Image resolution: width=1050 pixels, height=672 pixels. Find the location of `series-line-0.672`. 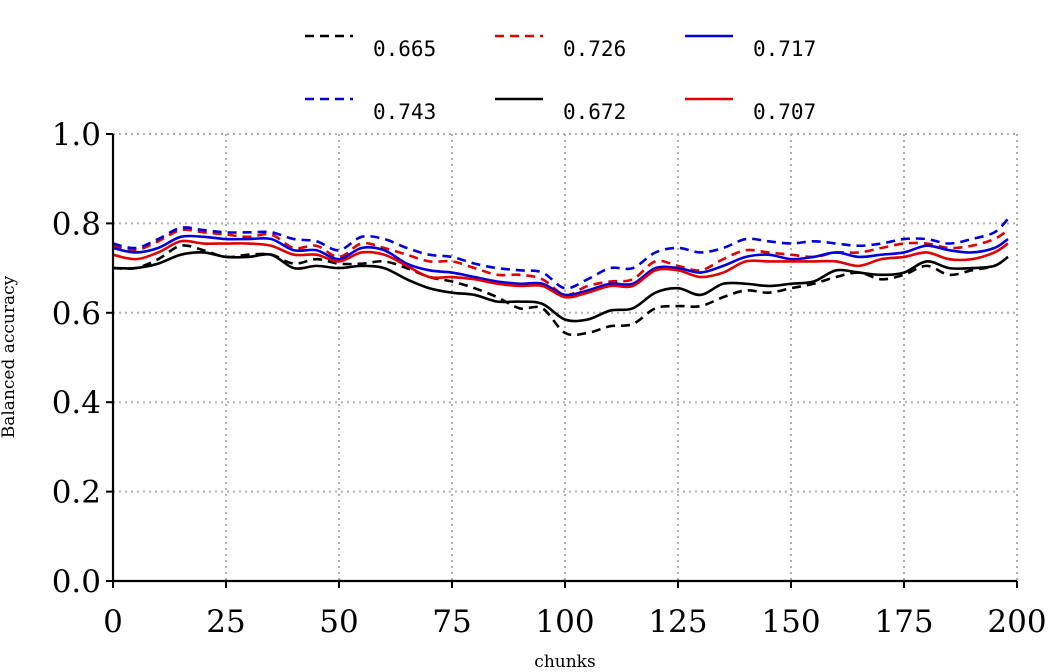

series-line-0.672 is located at coordinates (560, 287).